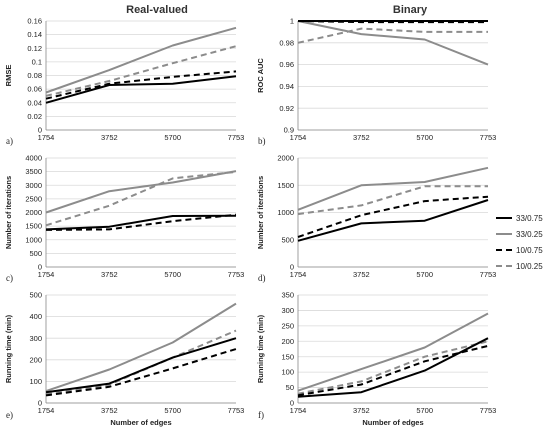 This screenshot has height=432, width=550. Describe the element at coordinates (33, 212) in the screenshot. I see `y-tick-label: 2000` at that location.